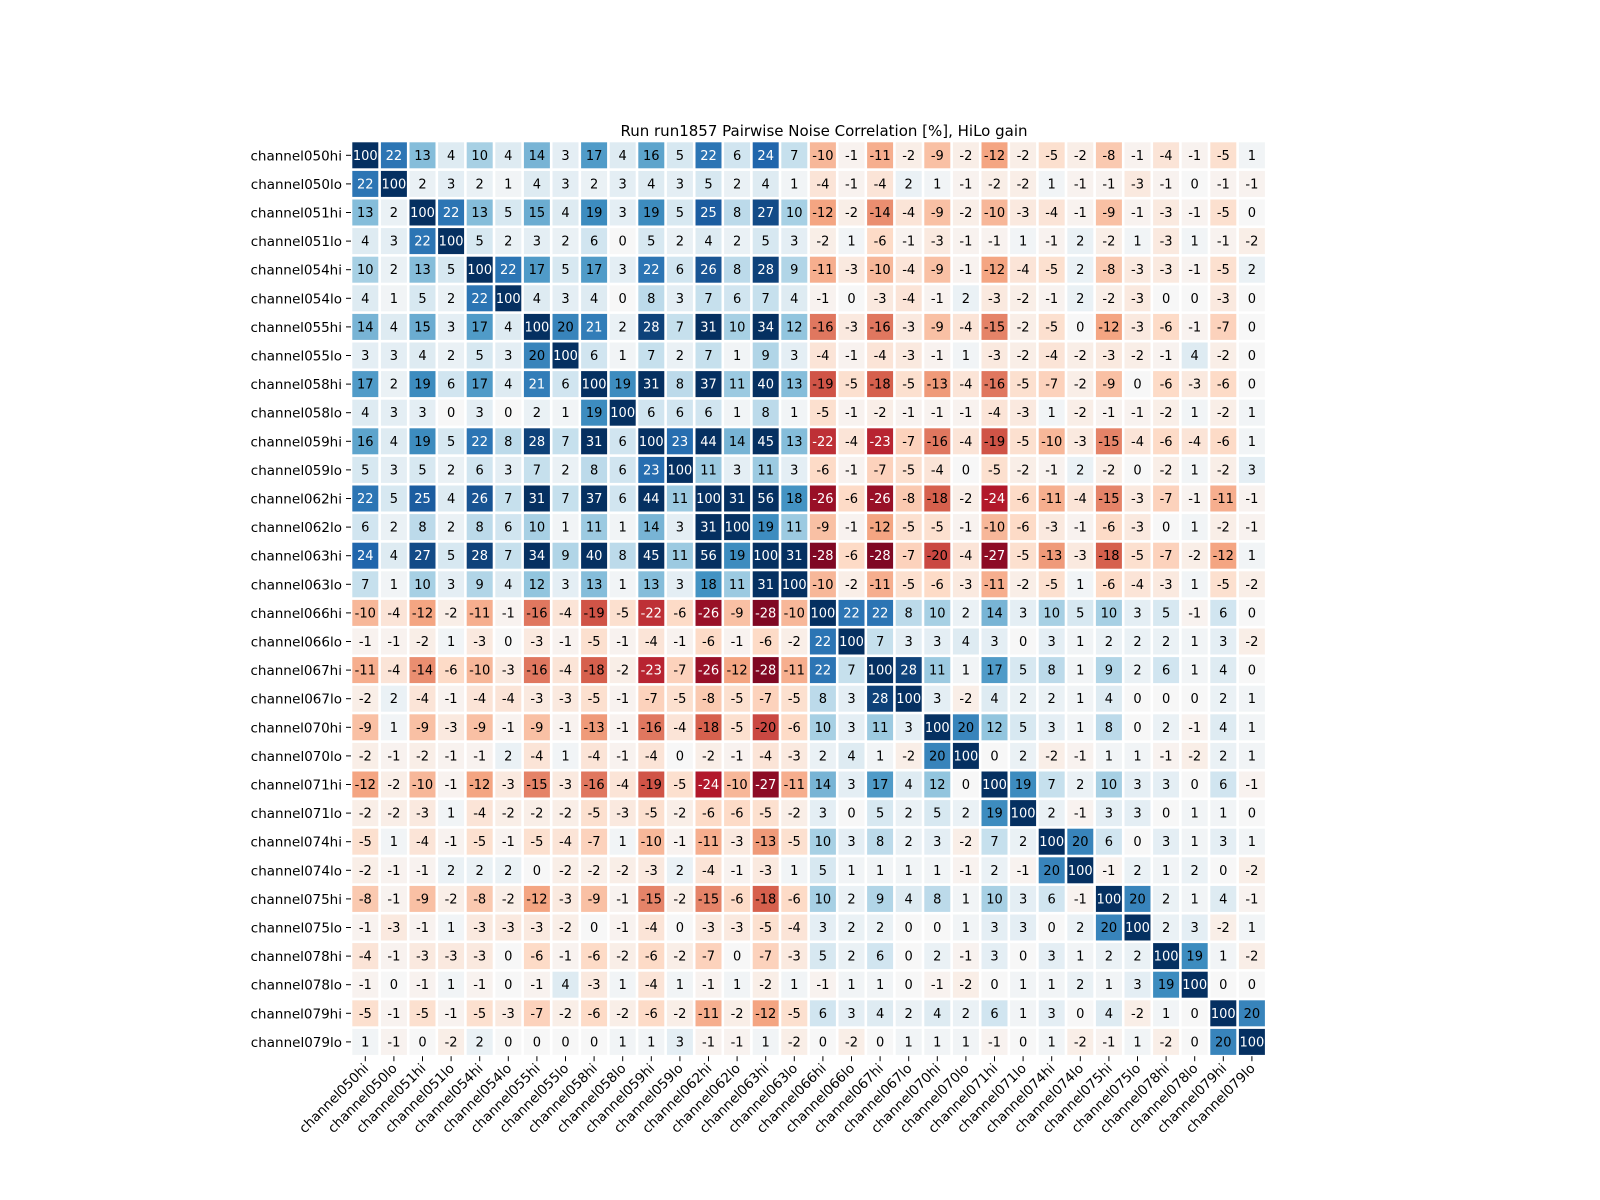 This screenshot has height=1200, width=1600. What do you see at coordinates (937, 613) in the screenshot?
I see `cell-value-label: 10` at bounding box center [937, 613].